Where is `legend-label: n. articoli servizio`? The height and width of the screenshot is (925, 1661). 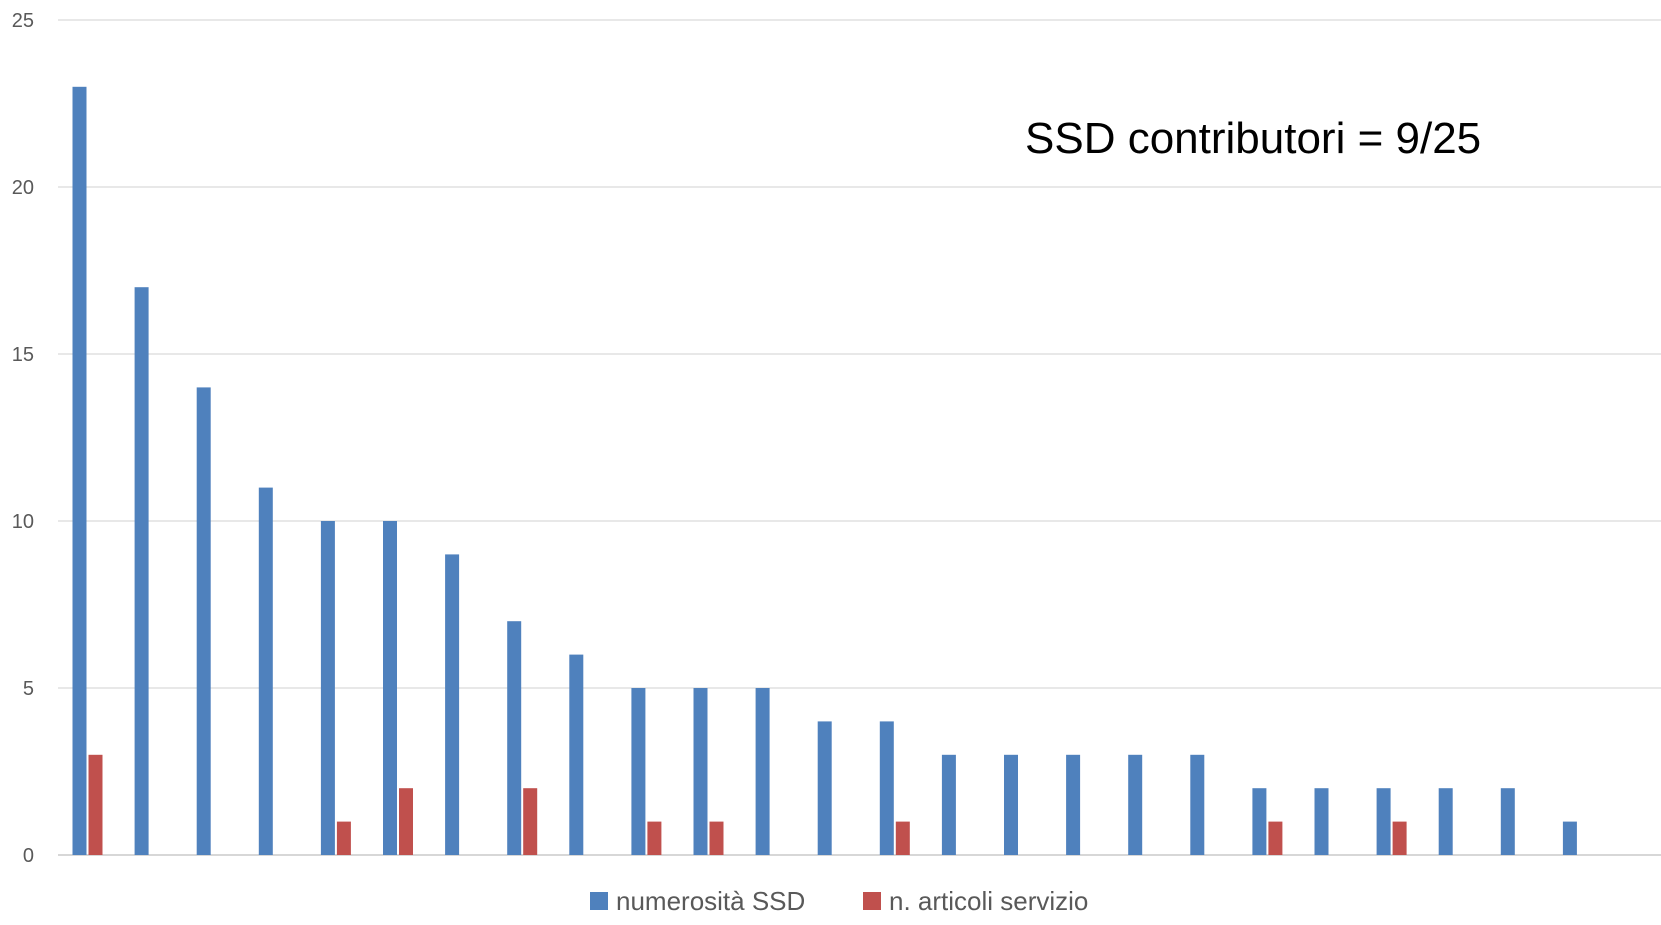 legend-label: n. articoli servizio is located at coordinates (988, 901).